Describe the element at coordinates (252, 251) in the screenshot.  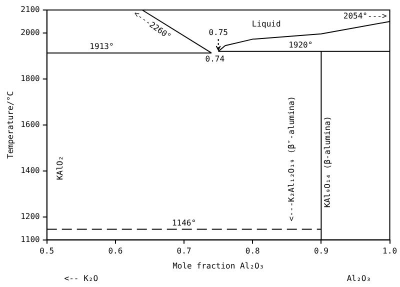
I see `x-tick-label: 0.8` at that location.